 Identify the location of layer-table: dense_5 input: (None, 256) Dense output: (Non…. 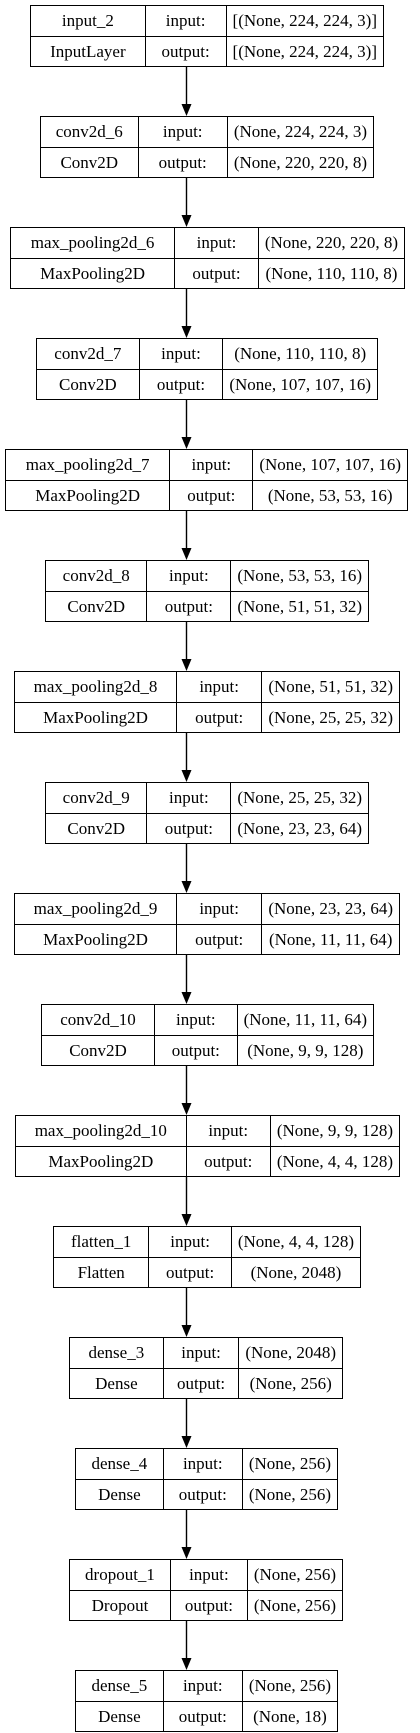
(206, 1701).